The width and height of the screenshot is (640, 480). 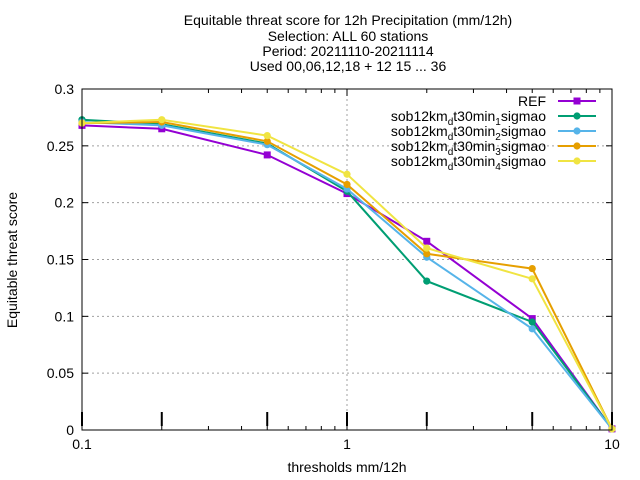 I want to click on title-line-3: Period: 20211110-20211114, so click(x=347, y=51).